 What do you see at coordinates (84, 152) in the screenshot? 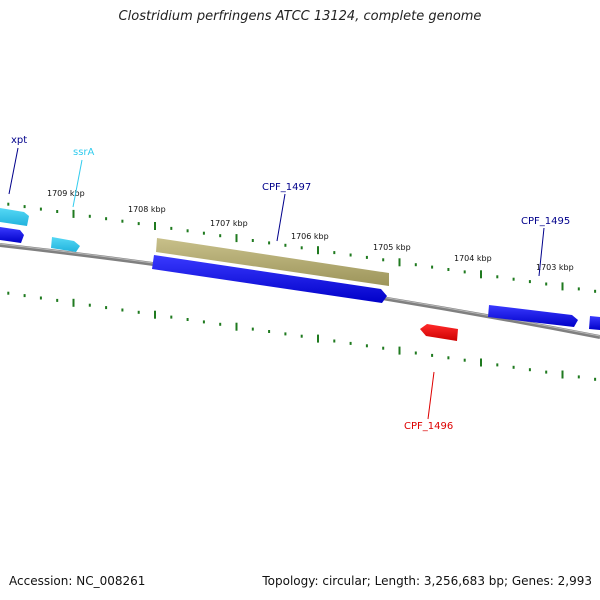
I see `gene-label-ssrA: ssrA` at bounding box center [84, 152].